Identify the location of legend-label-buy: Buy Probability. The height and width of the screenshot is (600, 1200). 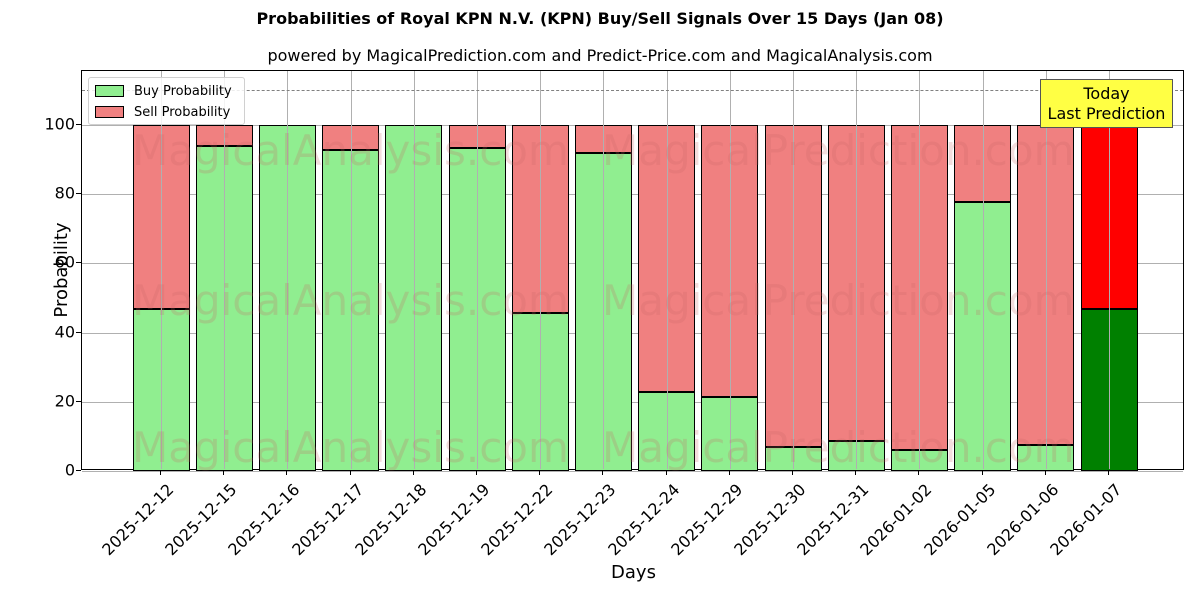
(183, 91).